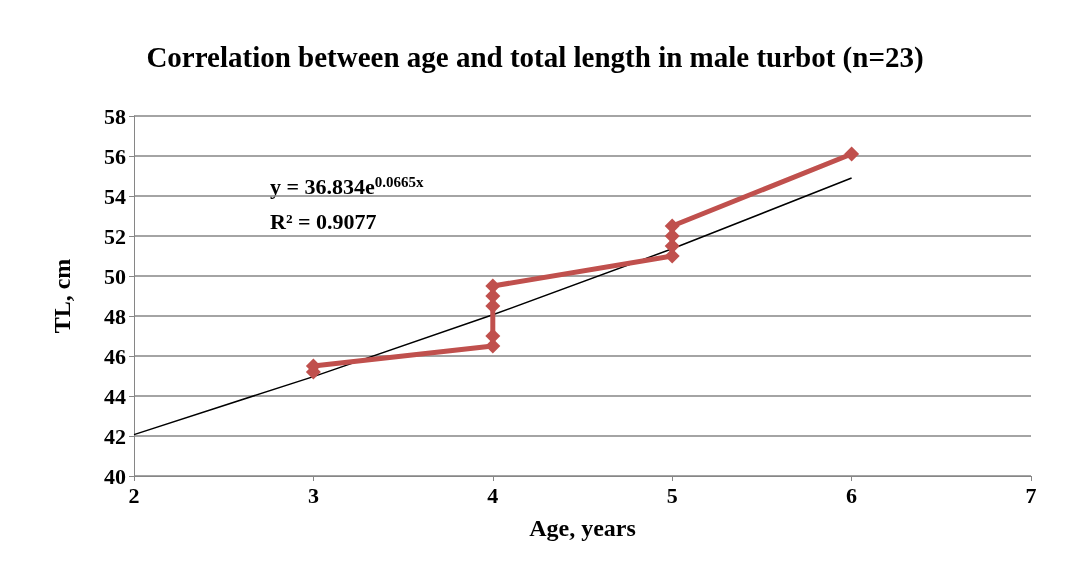  I want to click on y-tick-label: 58, so click(115, 116).